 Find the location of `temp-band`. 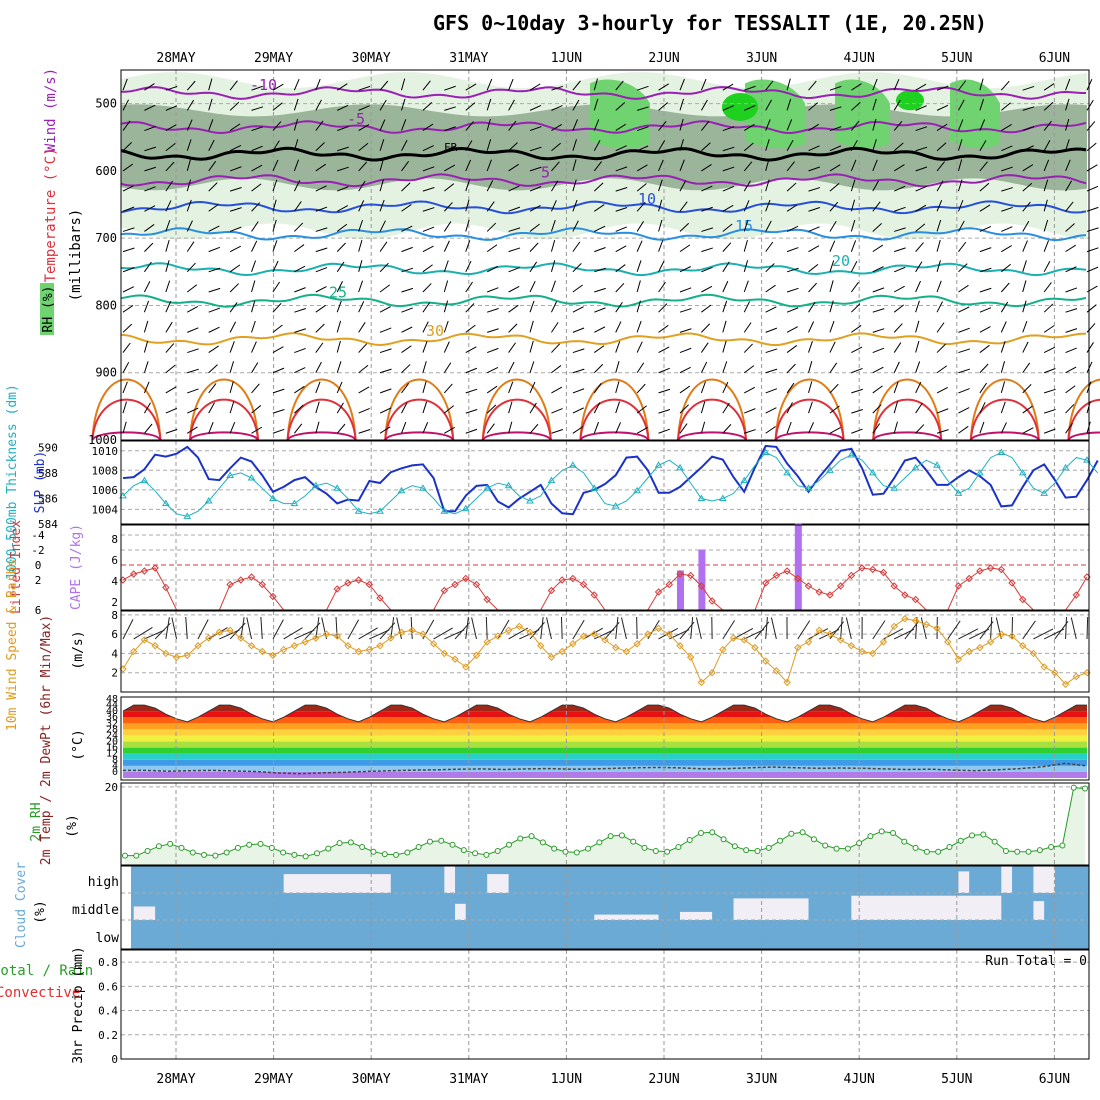

temp-band is located at coordinates (605, 708).